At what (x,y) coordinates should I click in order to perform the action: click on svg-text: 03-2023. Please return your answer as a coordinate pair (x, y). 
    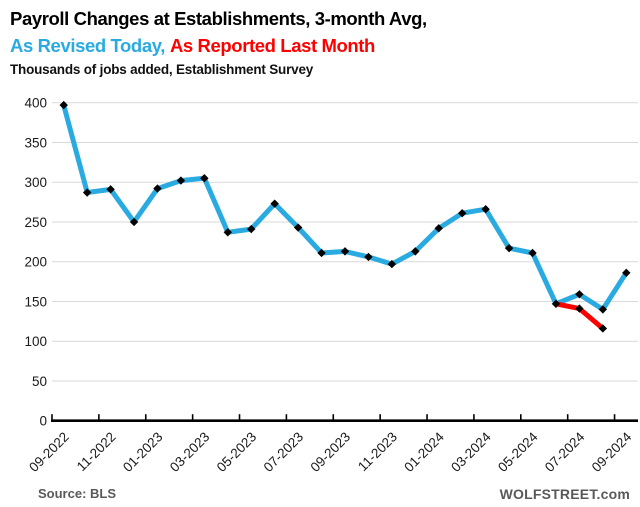
    Looking at the image, I should click on (190, 452).